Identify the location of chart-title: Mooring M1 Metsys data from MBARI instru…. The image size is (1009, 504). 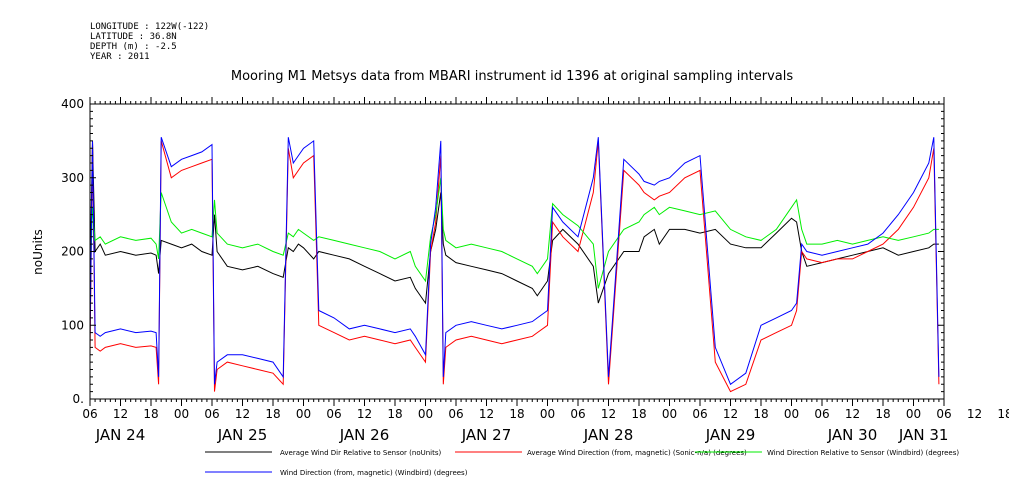
(512, 76).